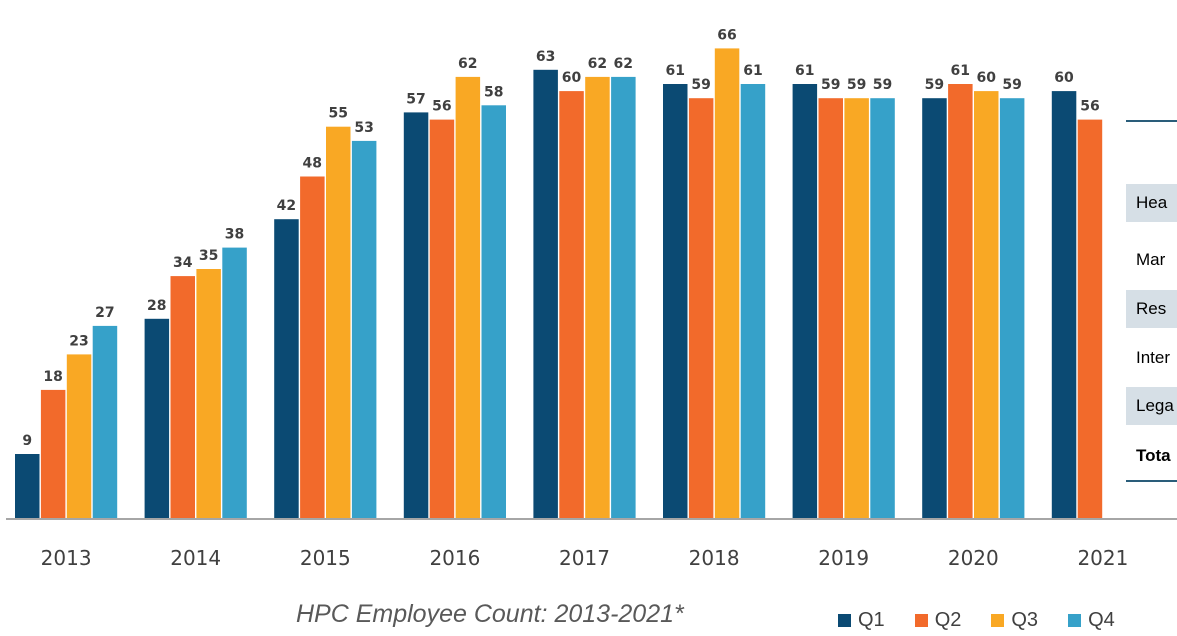 The image size is (1177, 636). I want to click on bar-2016-q1, so click(416, 315).